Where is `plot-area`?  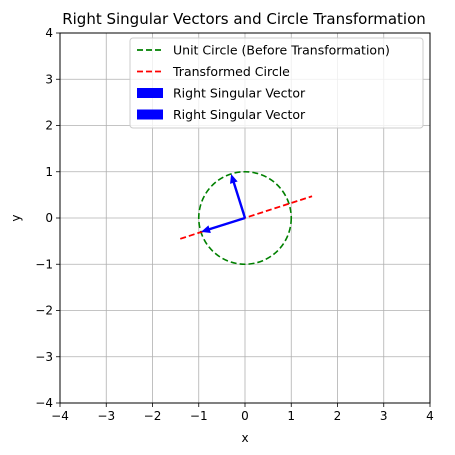 plot-area is located at coordinates (246, 218).